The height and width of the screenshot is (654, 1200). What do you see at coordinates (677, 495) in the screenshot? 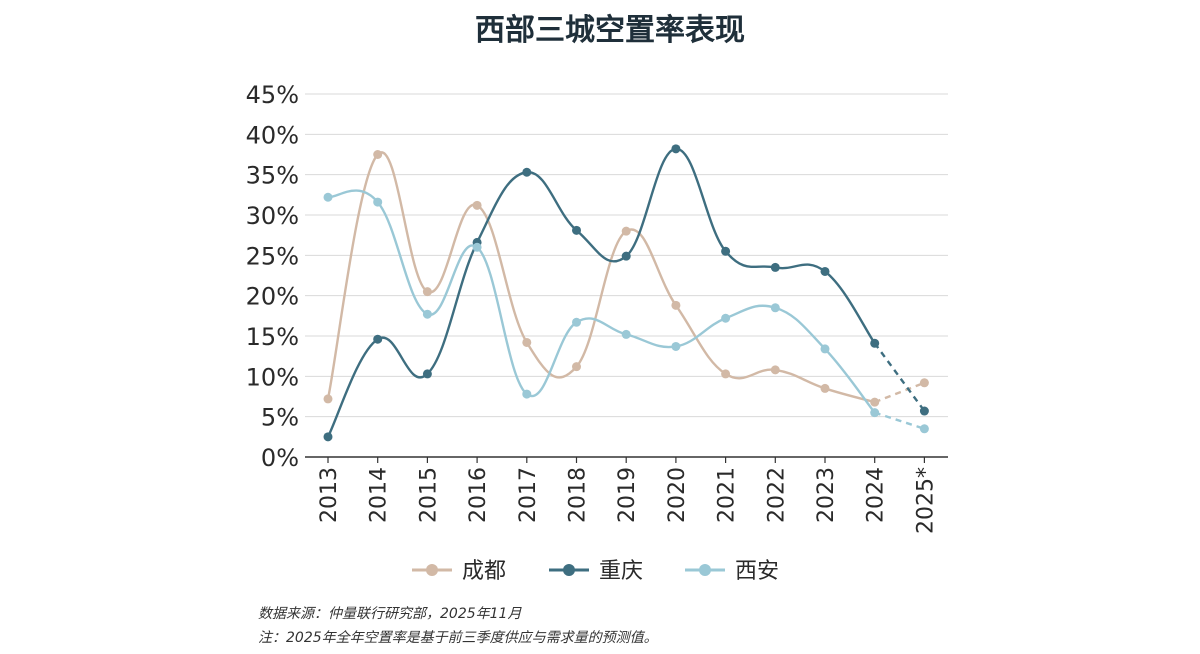
I see `x-tick-label: 2020` at bounding box center [677, 495].